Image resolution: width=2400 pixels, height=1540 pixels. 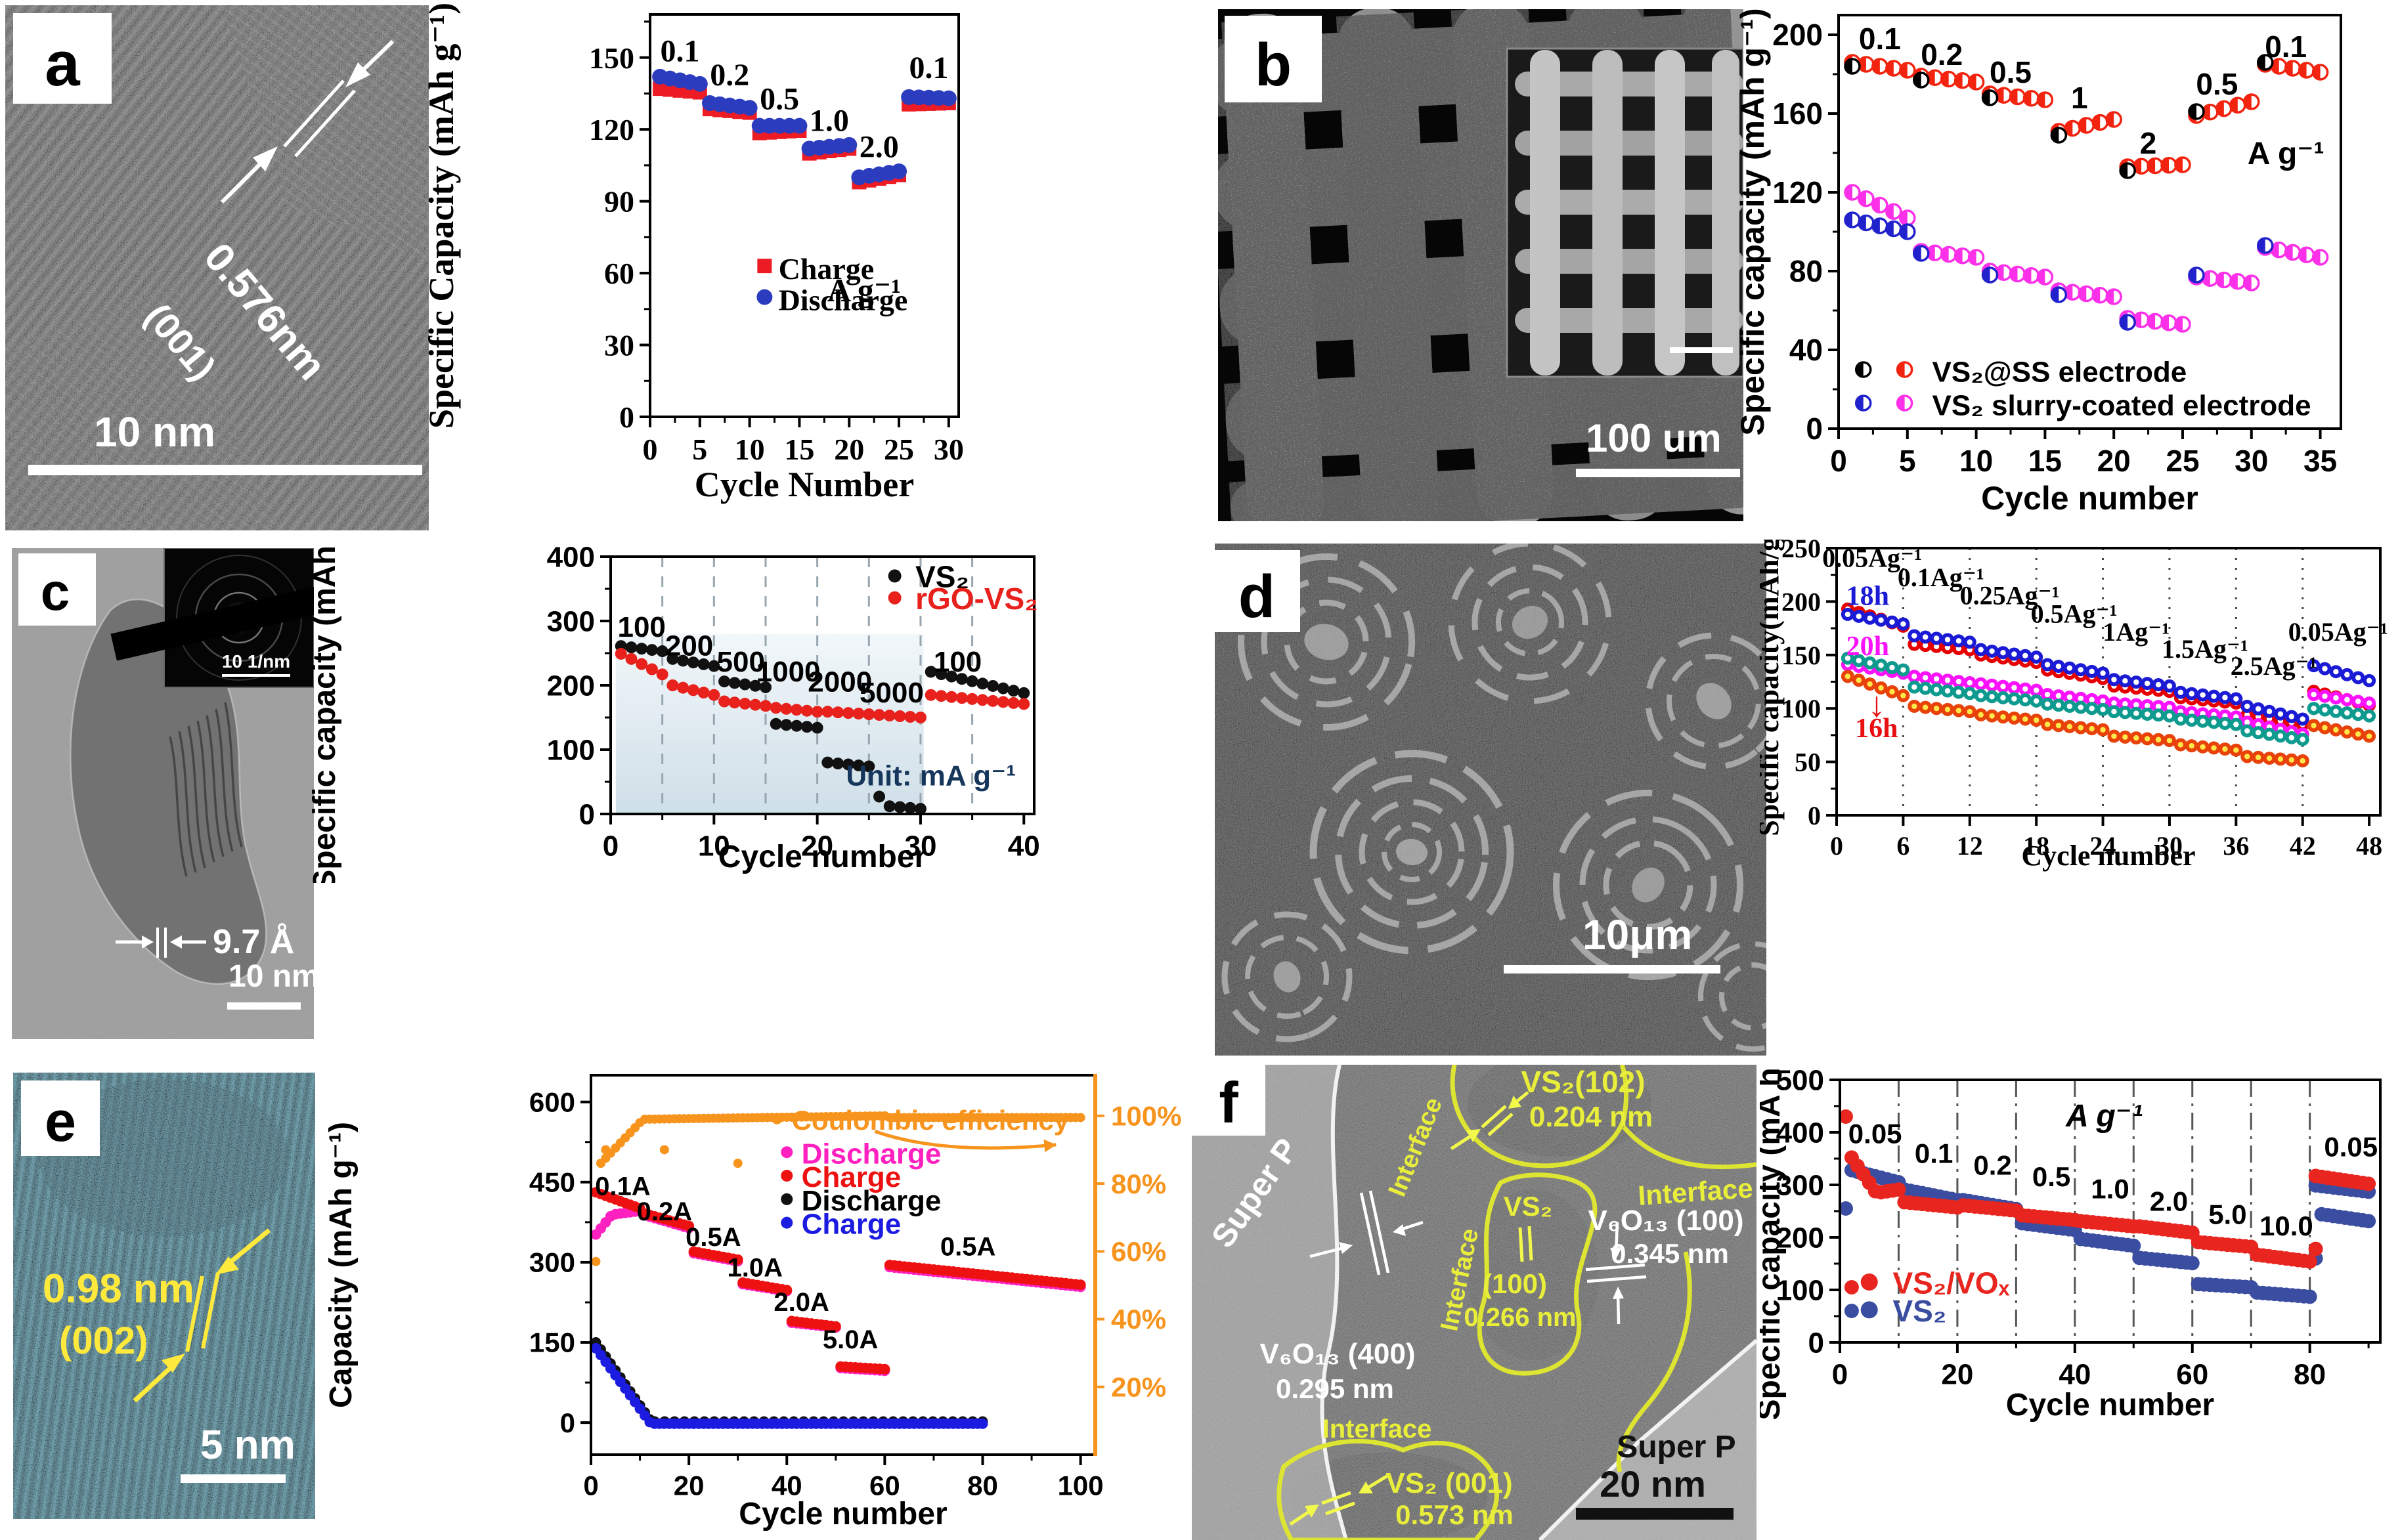 I want to click on svg-text: Interface, so click(x=1377, y=1429).